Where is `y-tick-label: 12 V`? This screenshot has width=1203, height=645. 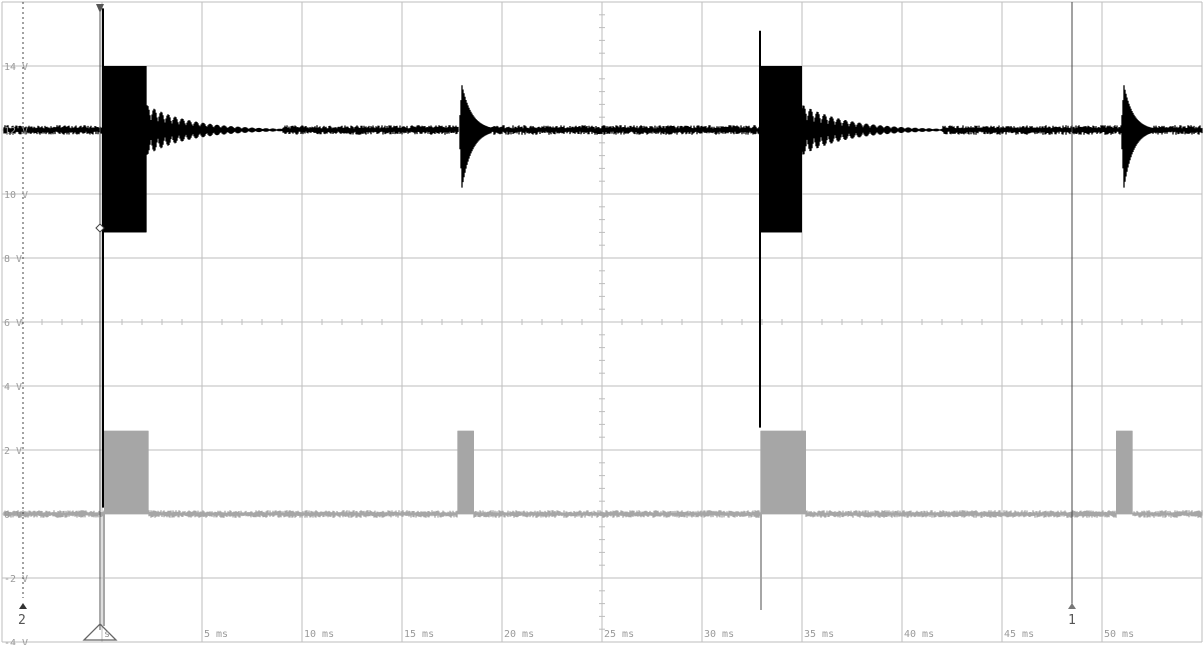
y-tick-label: 12 V is located at coordinates (16, 131).